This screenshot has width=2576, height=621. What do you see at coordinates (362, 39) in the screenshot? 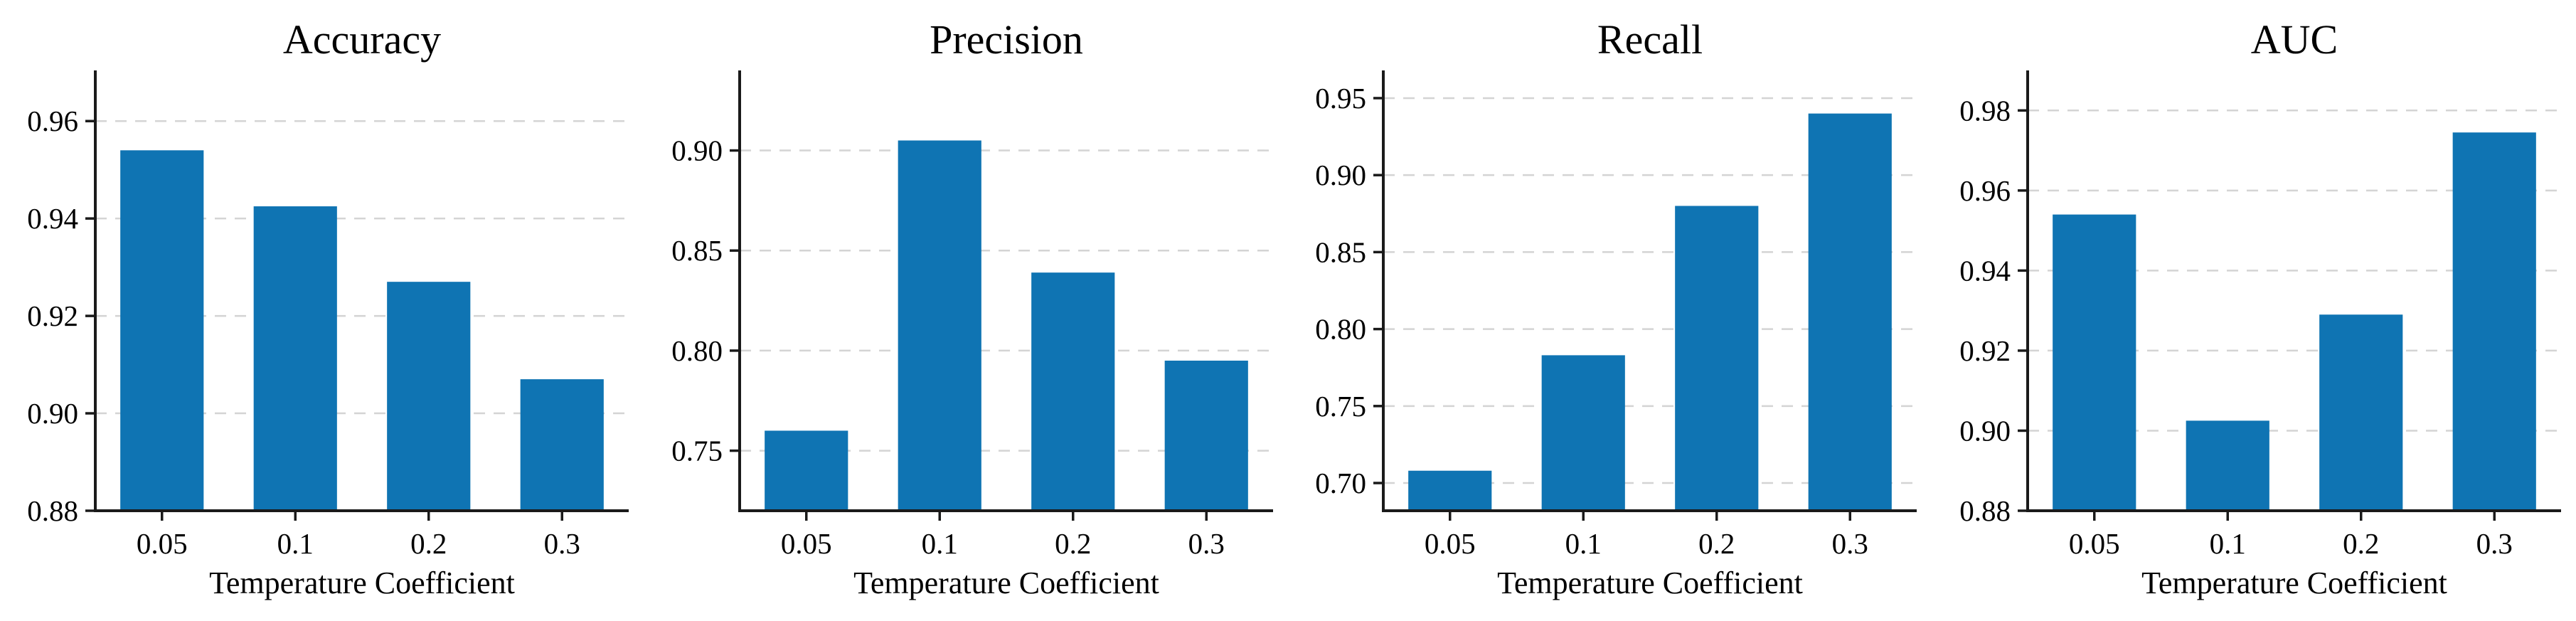
I see `chart-title: Accuracy` at bounding box center [362, 39].